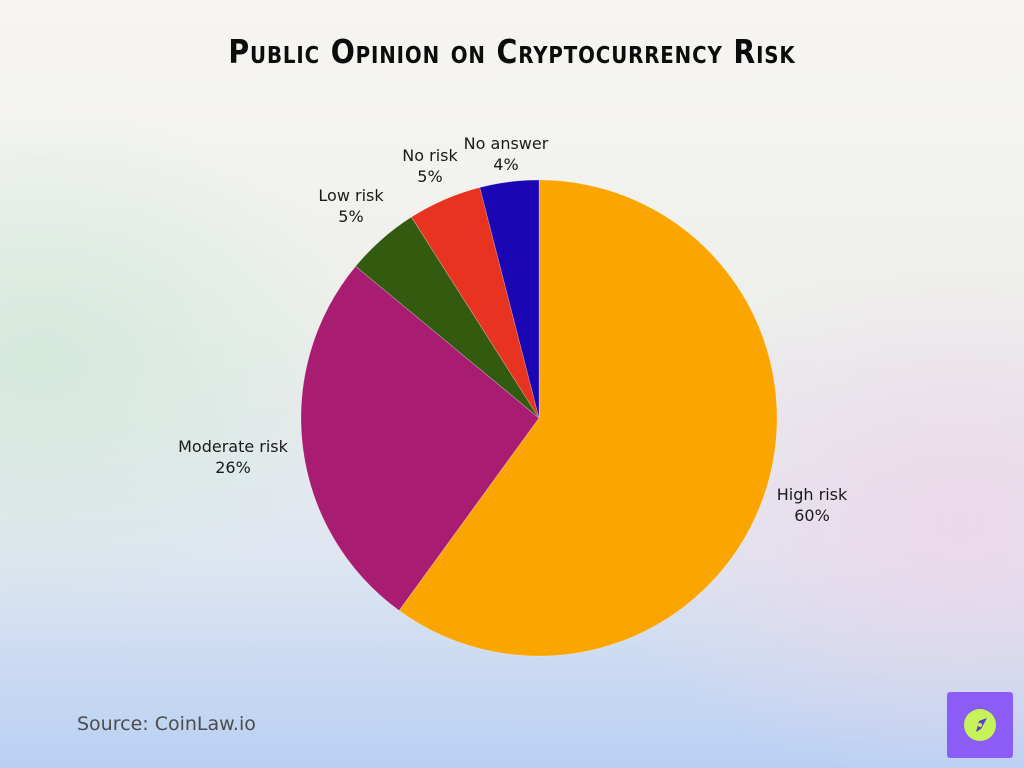 Image resolution: width=1024 pixels, height=768 pixels. Describe the element at coordinates (233, 446) in the screenshot. I see `slice-label-name: Moderate risk` at that location.